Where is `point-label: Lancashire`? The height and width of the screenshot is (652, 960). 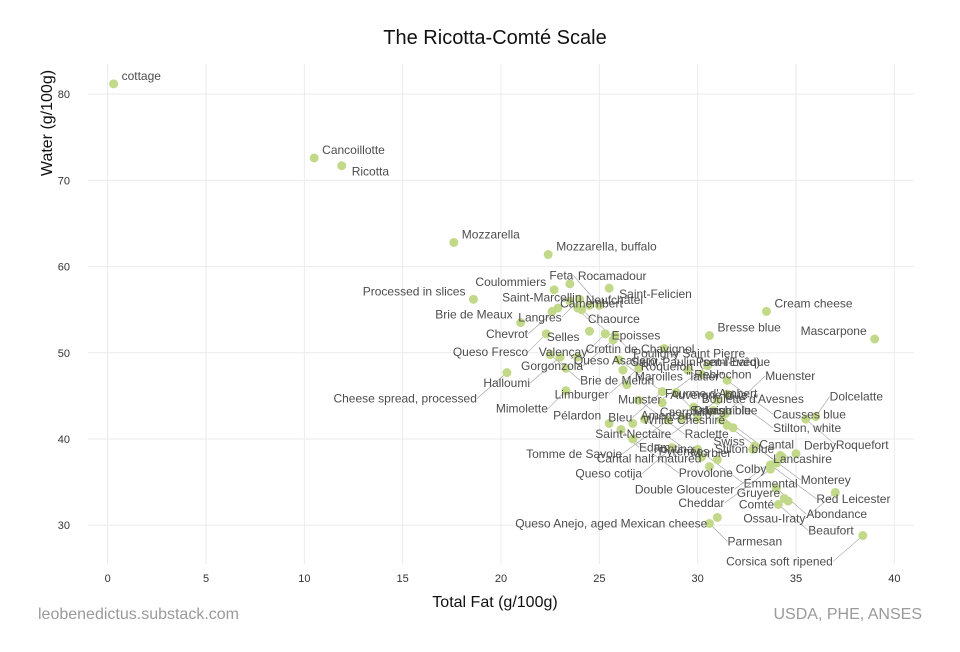 point-label: Lancashire is located at coordinates (802, 459).